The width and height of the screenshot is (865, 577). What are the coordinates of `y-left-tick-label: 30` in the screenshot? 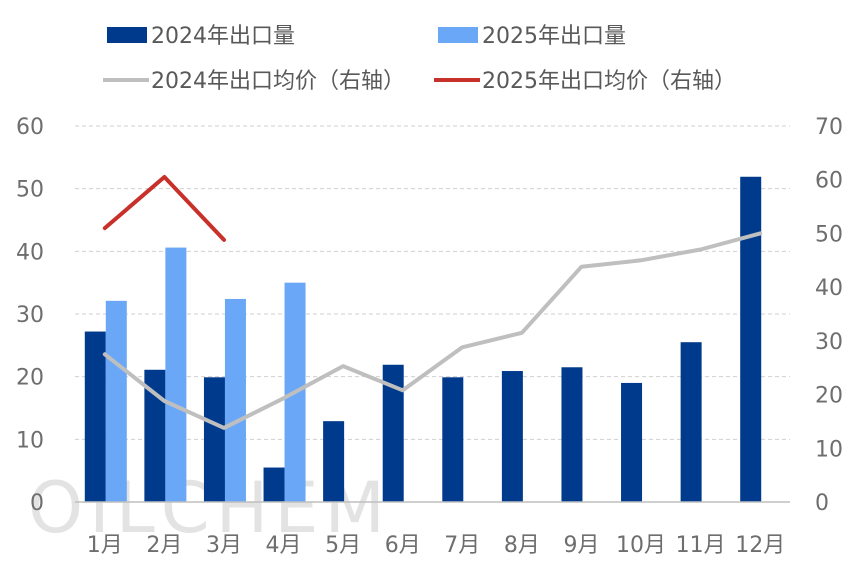 It's located at (30, 315).